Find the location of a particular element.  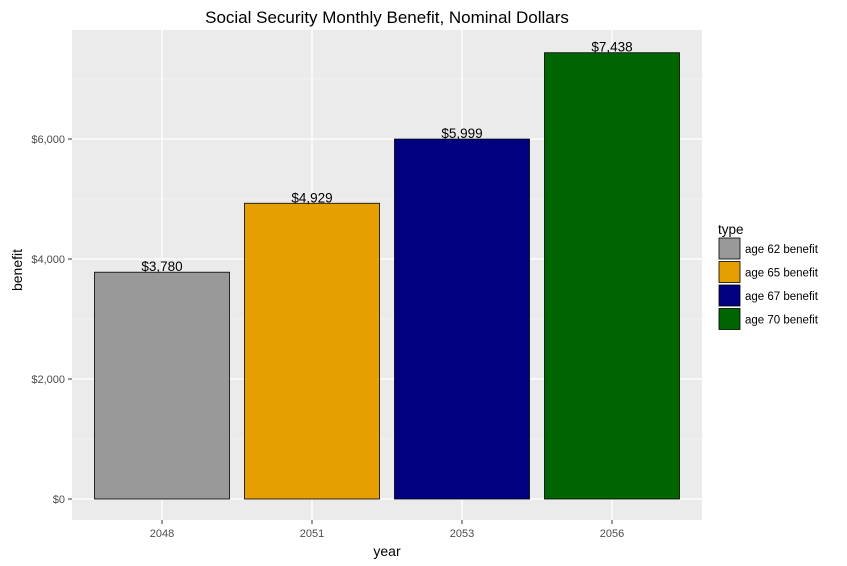

data-label-2056: $7,438 is located at coordinates (611, 47).